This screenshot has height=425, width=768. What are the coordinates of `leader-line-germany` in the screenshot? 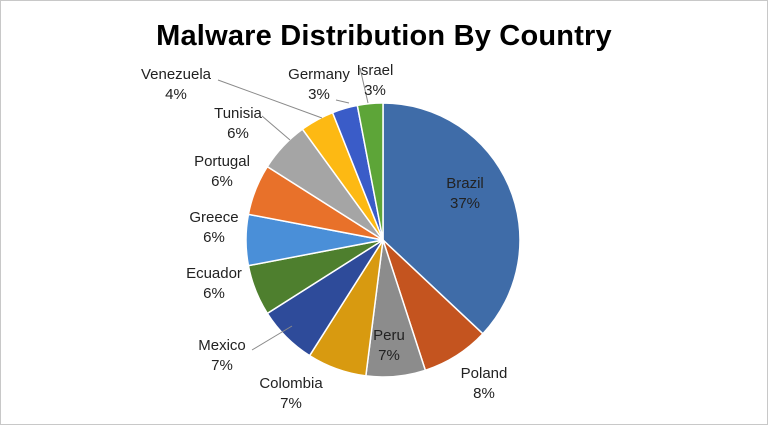 It's located at (342, 101).